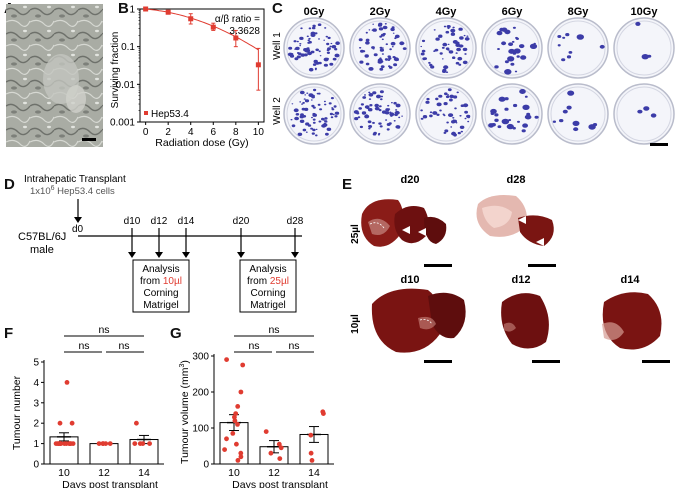  What do you see at coordinates (546, 361) in the screenshot?
I see `e-scale-bar-d12` at bounding box center [546, 361].